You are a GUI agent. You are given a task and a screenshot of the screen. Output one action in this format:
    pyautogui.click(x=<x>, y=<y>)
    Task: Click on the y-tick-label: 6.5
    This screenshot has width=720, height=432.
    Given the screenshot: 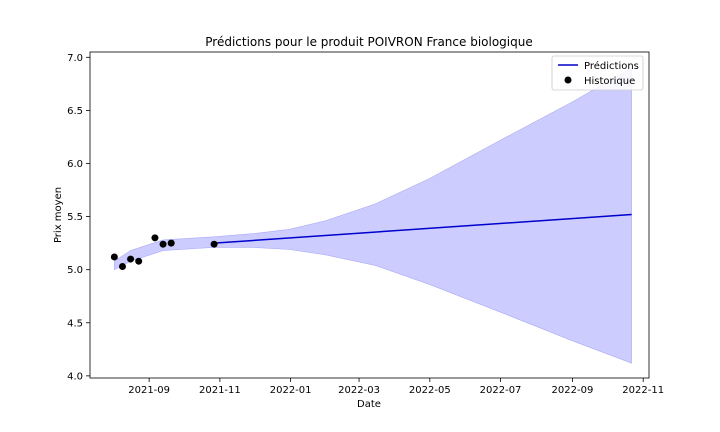 What is the action you would take?
    pyautogui.click(x=75, y=111)
    